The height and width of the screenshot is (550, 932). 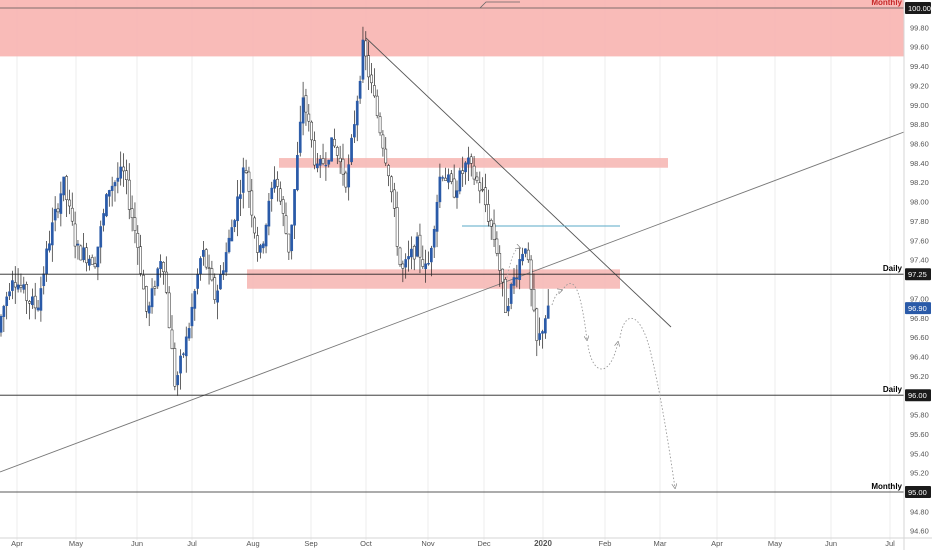 I want to click on zone-rect, so click(x=452, y=28).